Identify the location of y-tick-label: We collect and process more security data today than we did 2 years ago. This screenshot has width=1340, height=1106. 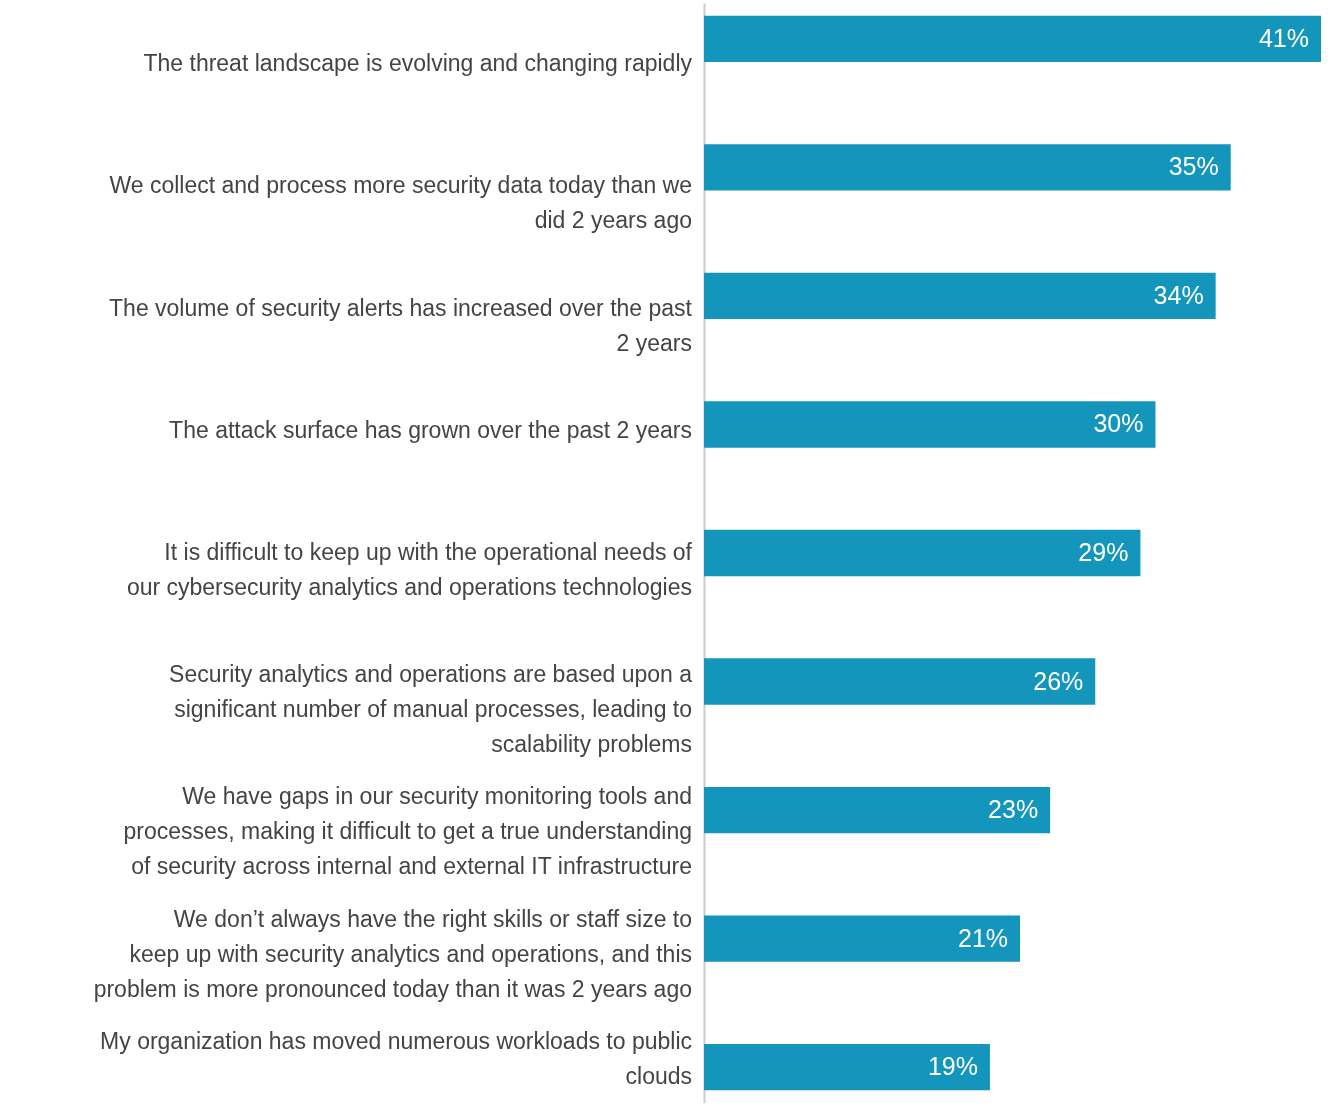
(400, 203).